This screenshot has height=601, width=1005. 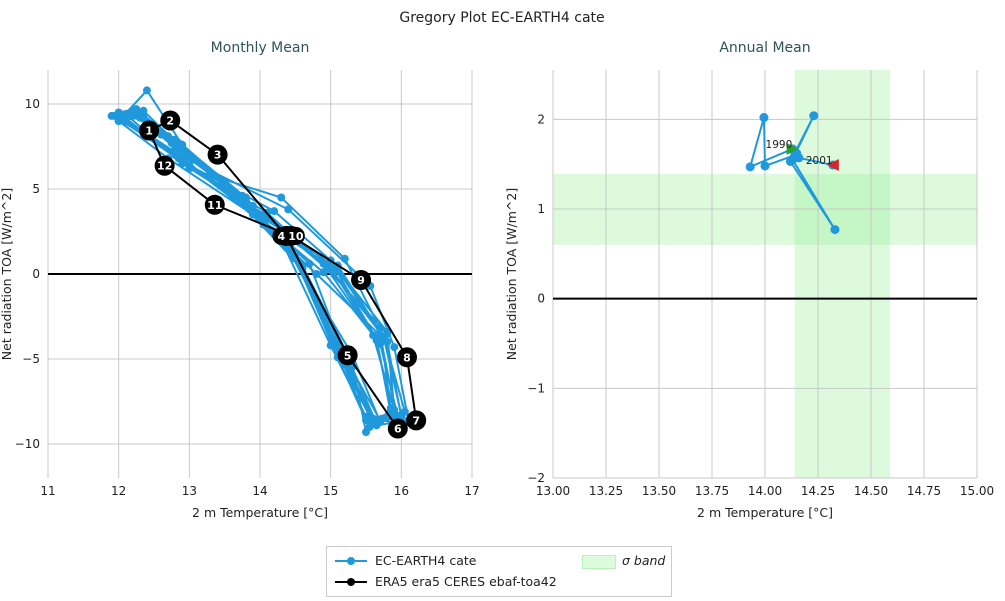 I want to click on plot2-x-tick-label: 13.75, so click(x=712, y=491).